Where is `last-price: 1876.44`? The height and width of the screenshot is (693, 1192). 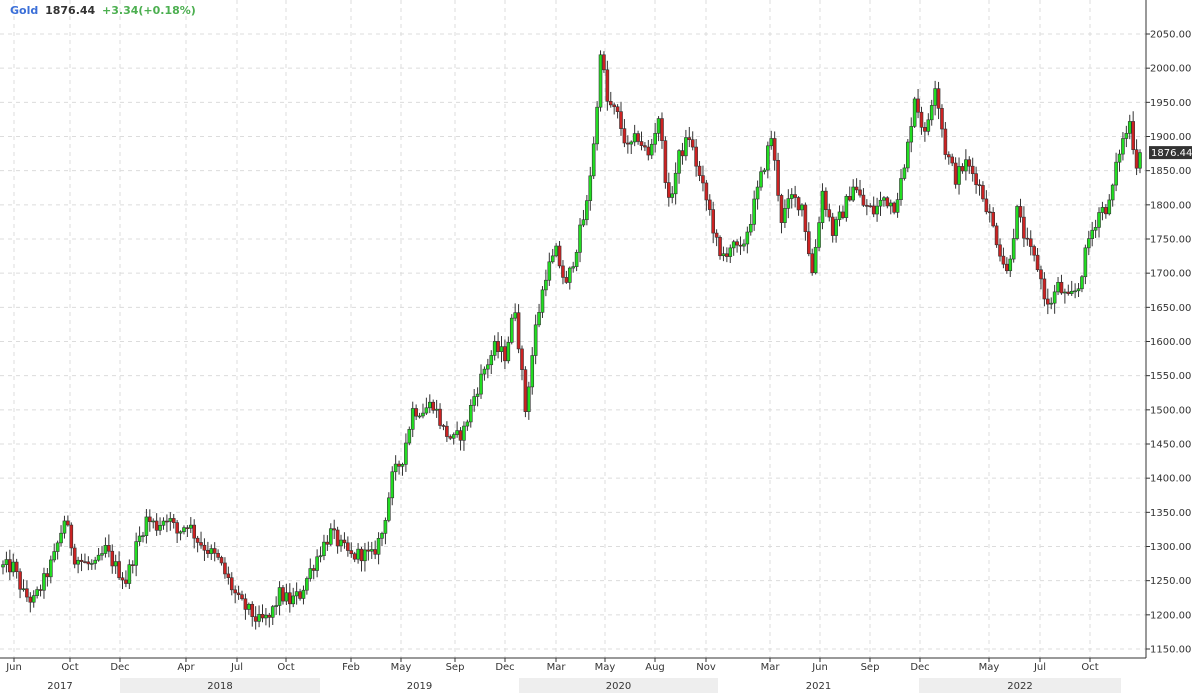 last-price: 1876.44 is located at coordinates (70, 10).